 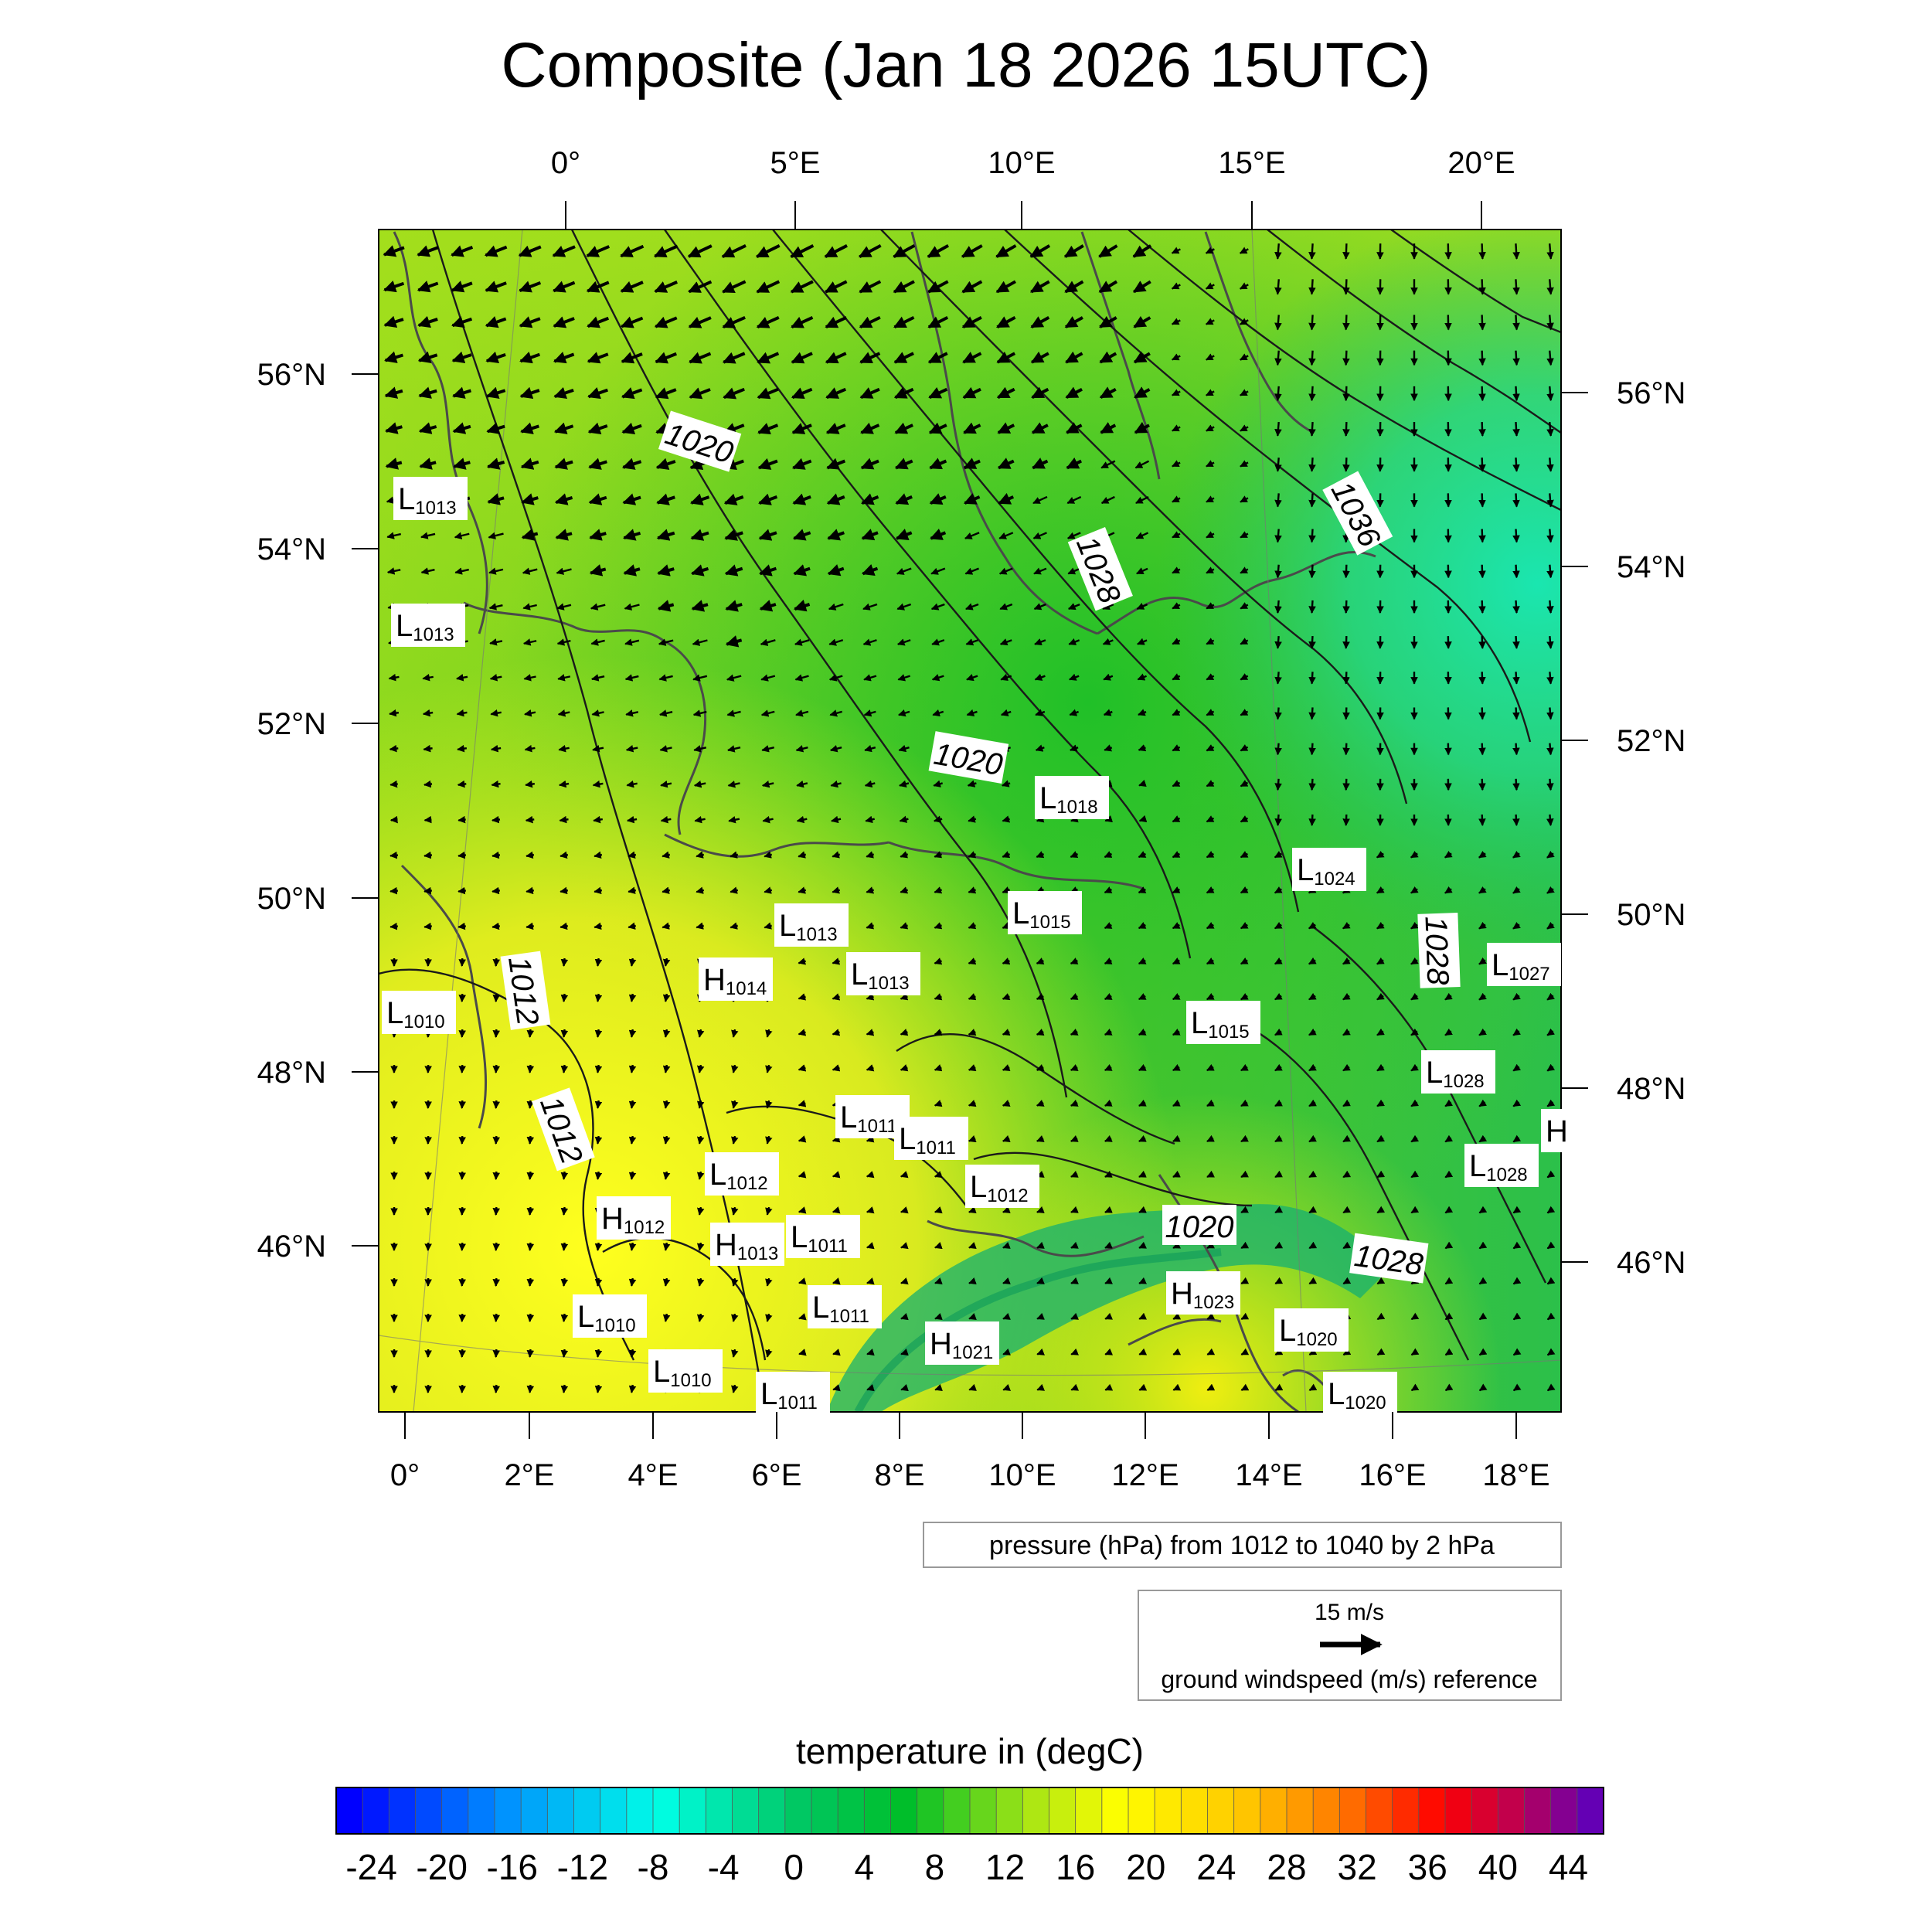 I want to click on pressure-center-label: H, so click(x=1557, y=1131).